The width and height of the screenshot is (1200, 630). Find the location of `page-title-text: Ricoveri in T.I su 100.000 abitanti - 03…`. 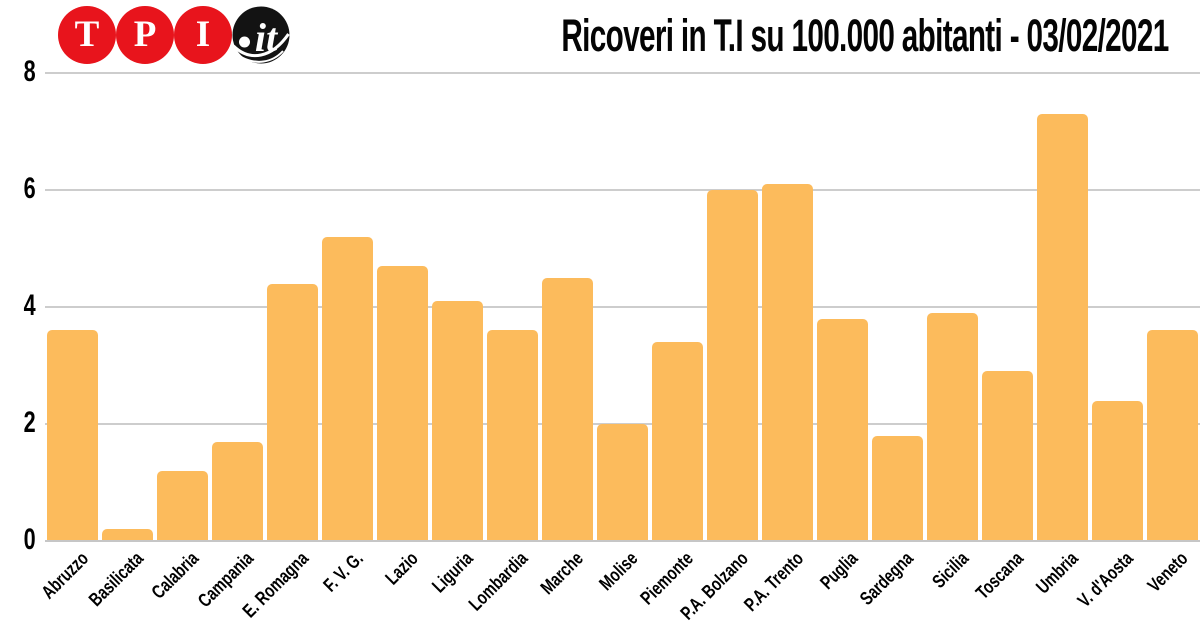

page-title-text: Ricoveri in T.I su 100.000 abitanti - 03… is located at coordinates (865, 35).